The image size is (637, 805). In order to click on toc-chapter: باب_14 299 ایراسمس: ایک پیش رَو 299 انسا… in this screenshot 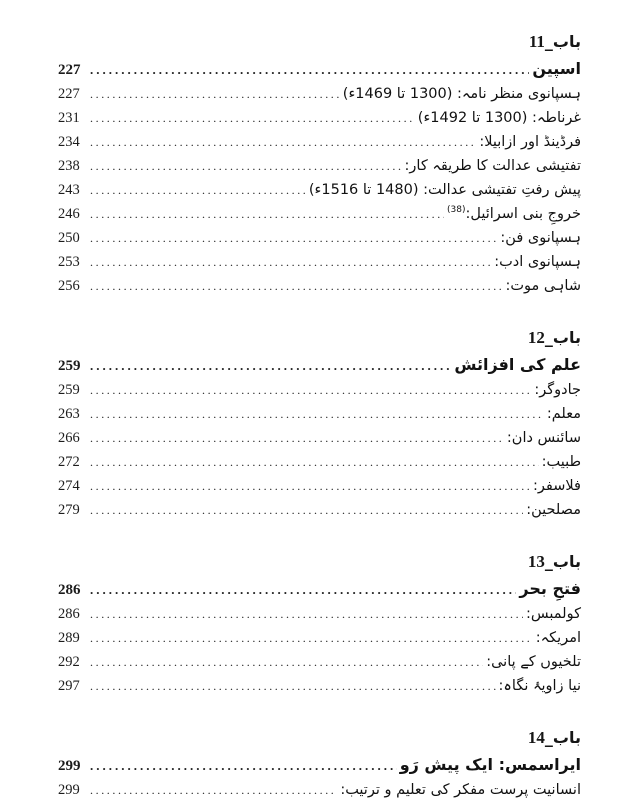, I will do `click(319, 763)`.